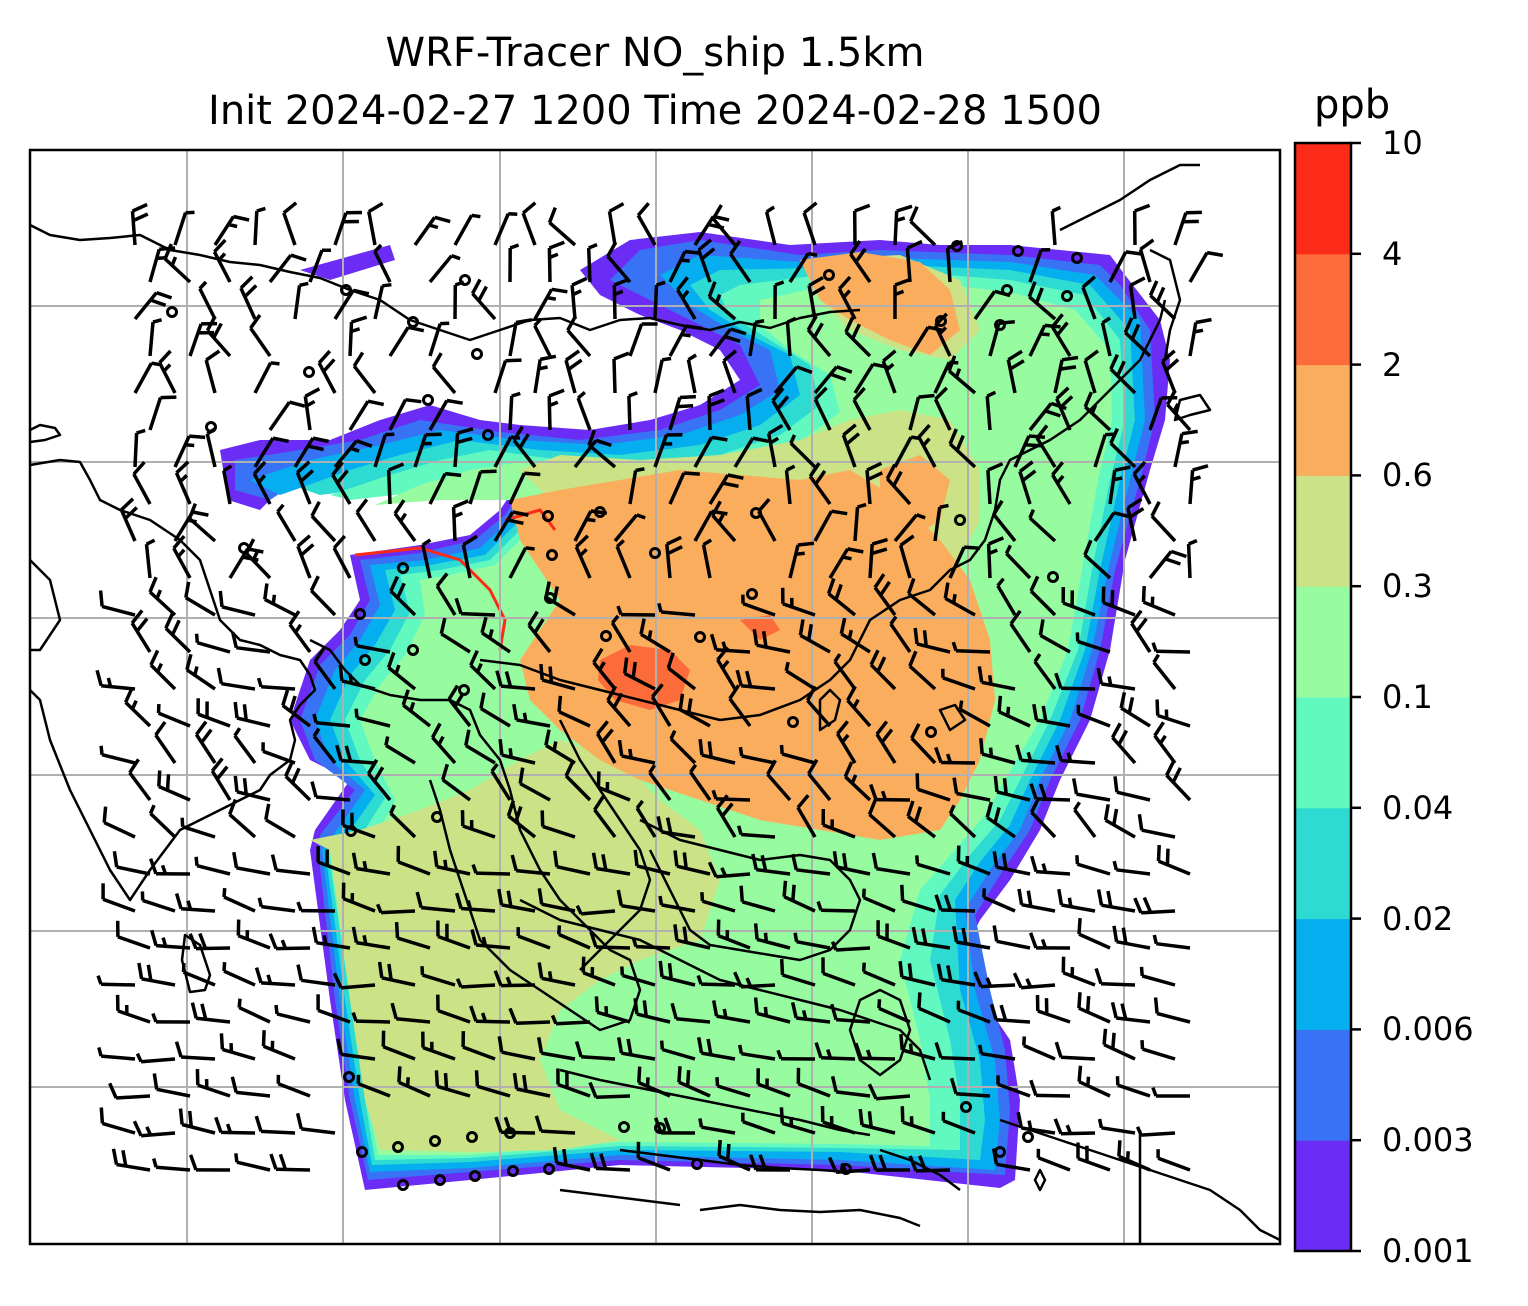  Describe the element at coordinates (1323, 309) in the screenshot. I see `colorbar-block` at that location.